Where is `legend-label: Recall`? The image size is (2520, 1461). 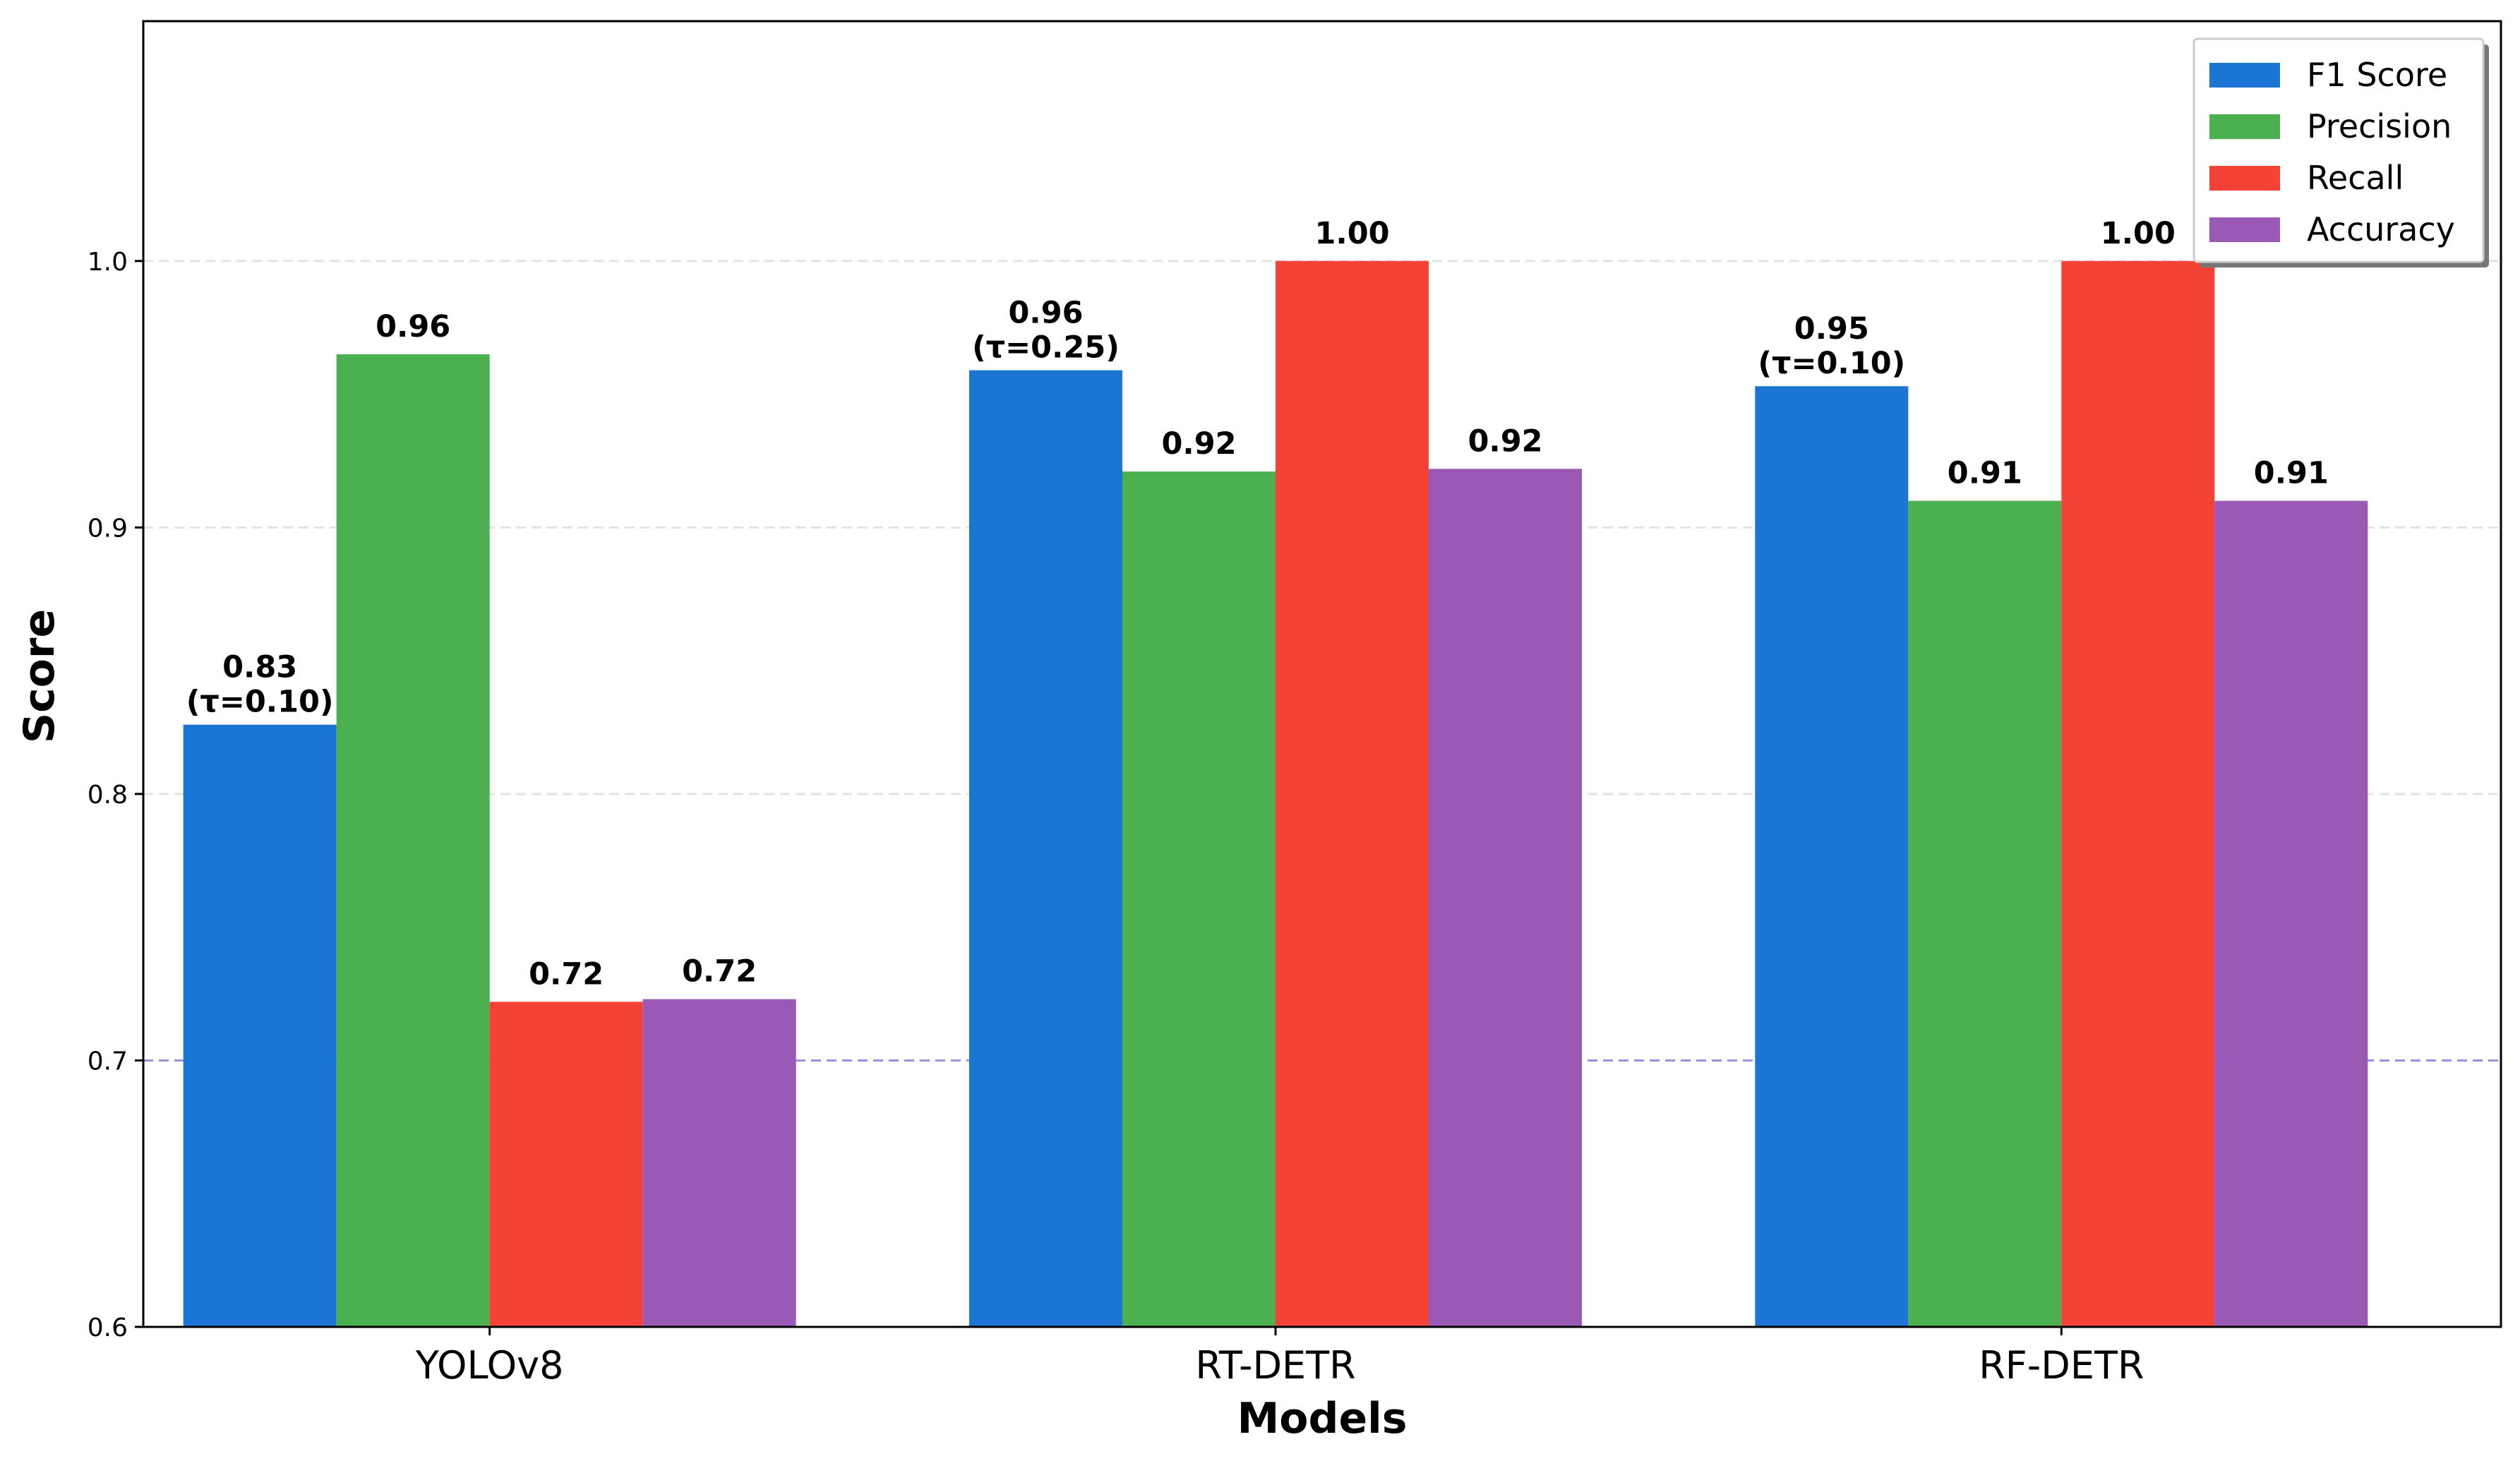 legend-label: Recall is located at coordinates (2356, 178).